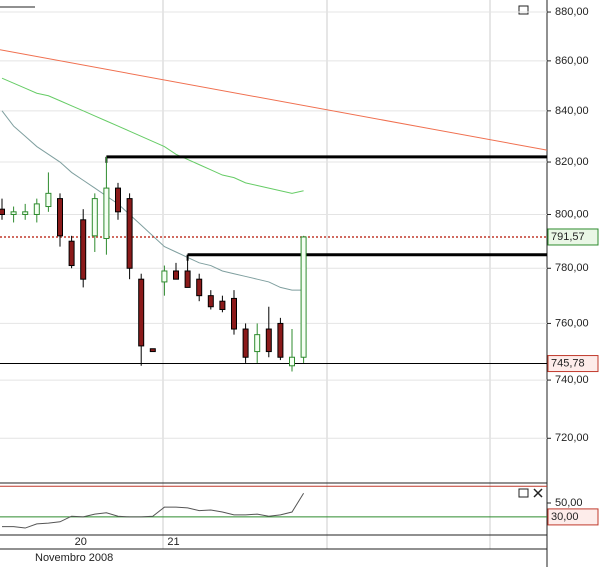 This screenshot has height=572, width=599. What do you see at coordinates (74, 558) in the screenshot?
I see `x-axis-label: Novembro 2008` at bounding box center [74, 558].